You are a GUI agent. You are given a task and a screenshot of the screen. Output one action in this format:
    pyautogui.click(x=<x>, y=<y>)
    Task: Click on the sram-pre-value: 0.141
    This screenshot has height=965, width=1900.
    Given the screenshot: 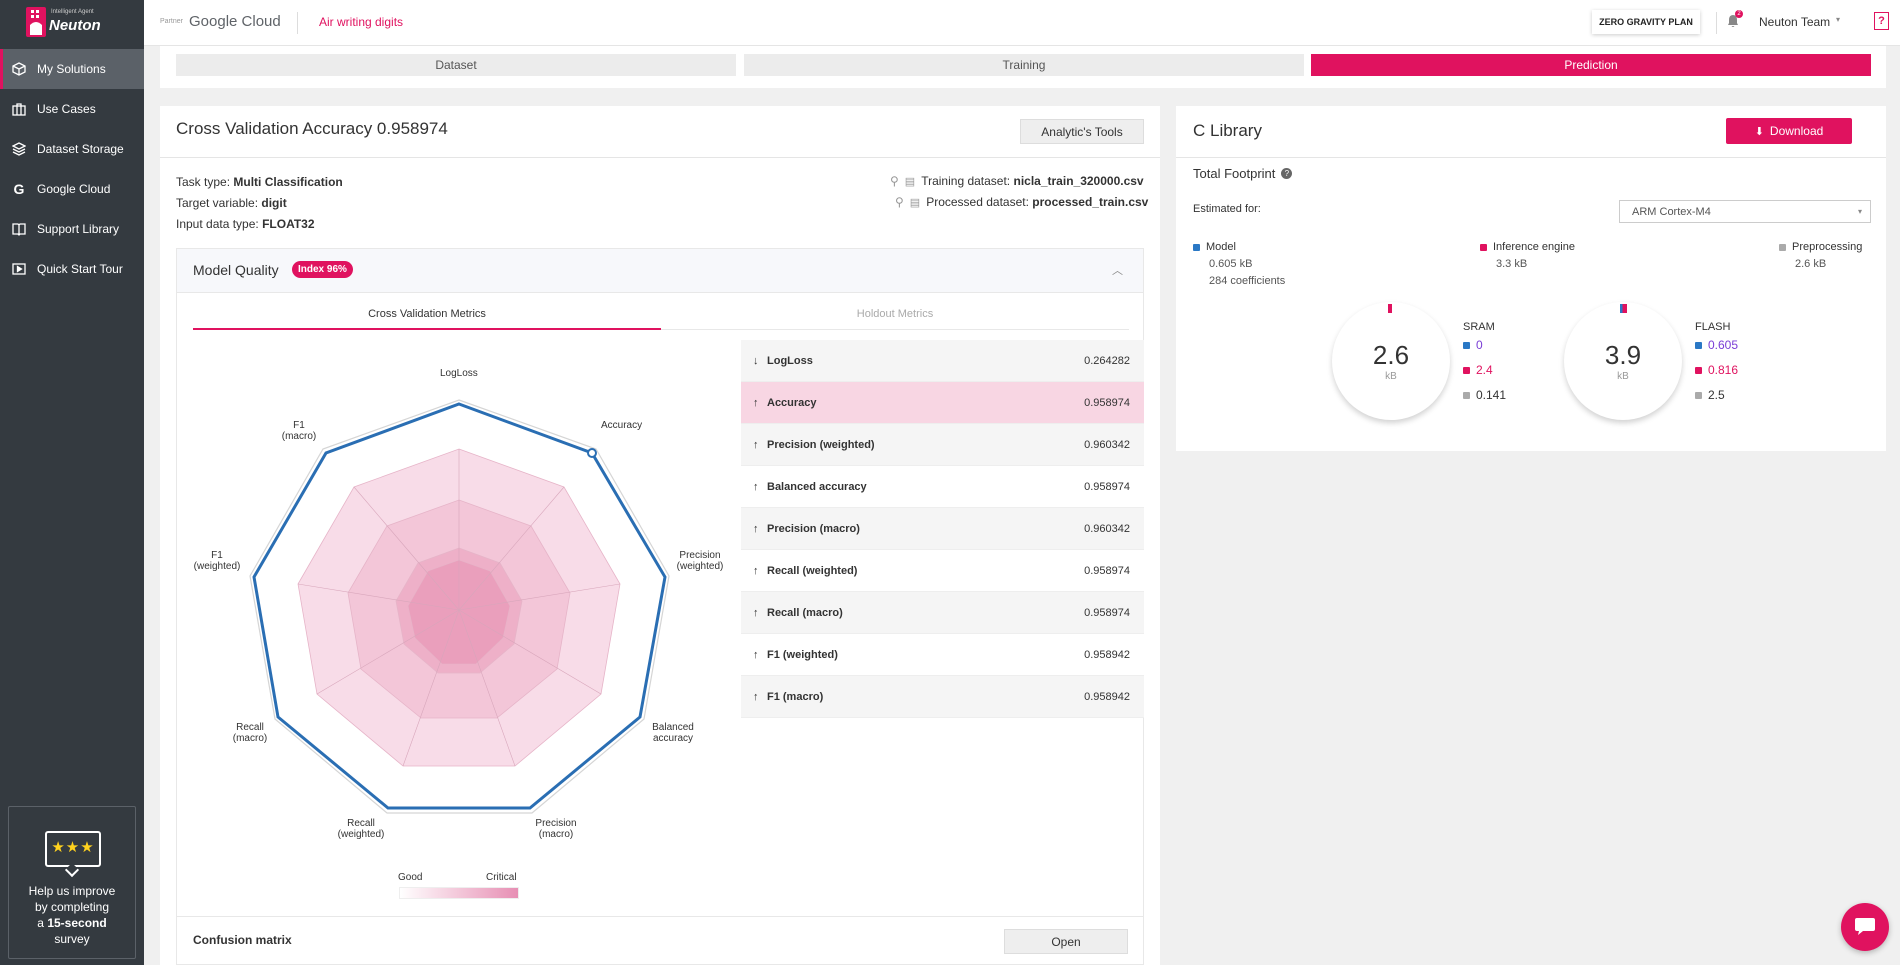 What is the action you would take?
    pyautogui.click(x=1491, y=395)
    